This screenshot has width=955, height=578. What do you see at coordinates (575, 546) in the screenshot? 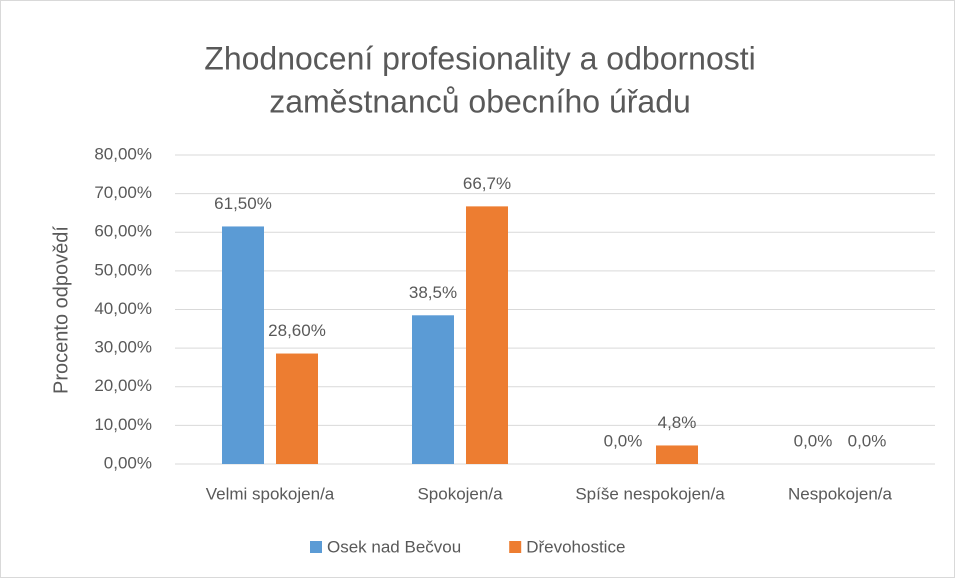
I see `legend-label: Dřevohostice` at bounding box center [575, 546].